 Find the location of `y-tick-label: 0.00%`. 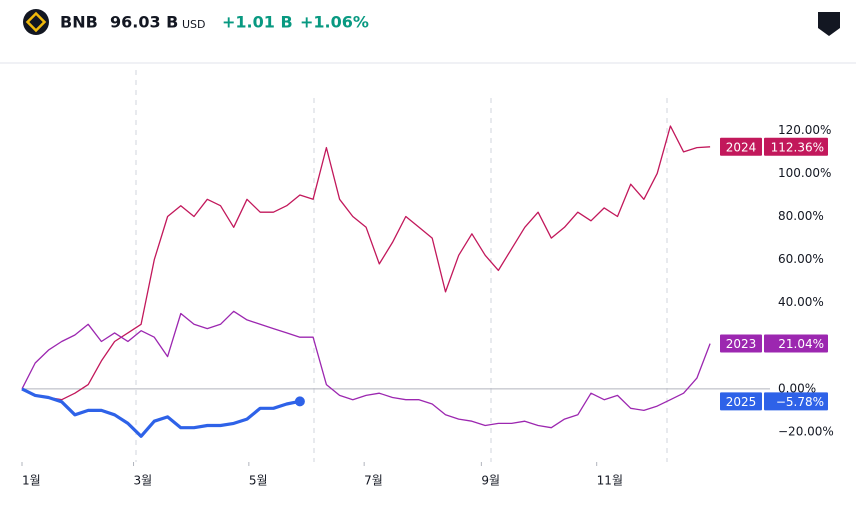

y-tick-label: 0.00% is located at coordinates (797, 388).